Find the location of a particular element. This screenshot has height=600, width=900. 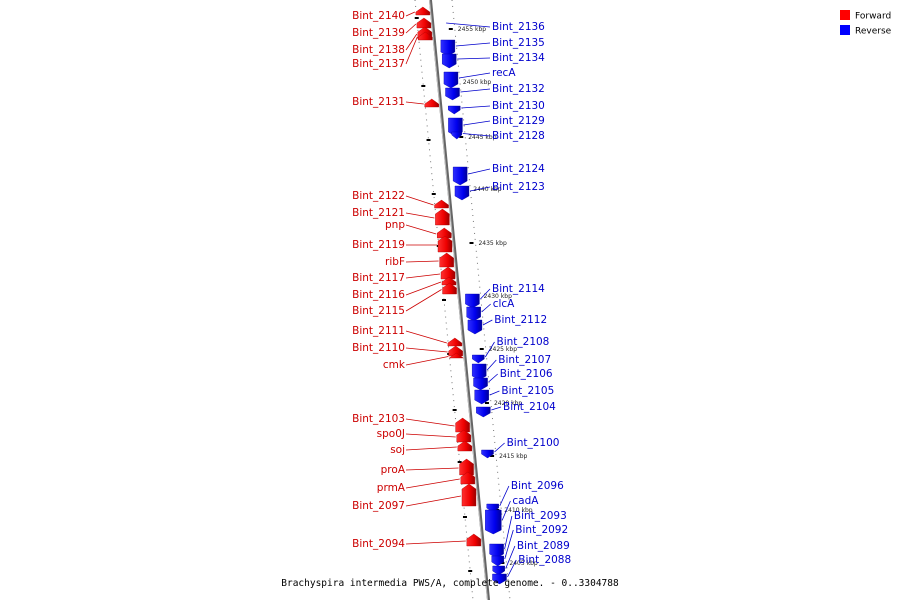

reverse-gene-label: Bint_2123 is located at coordinates (518, 187).